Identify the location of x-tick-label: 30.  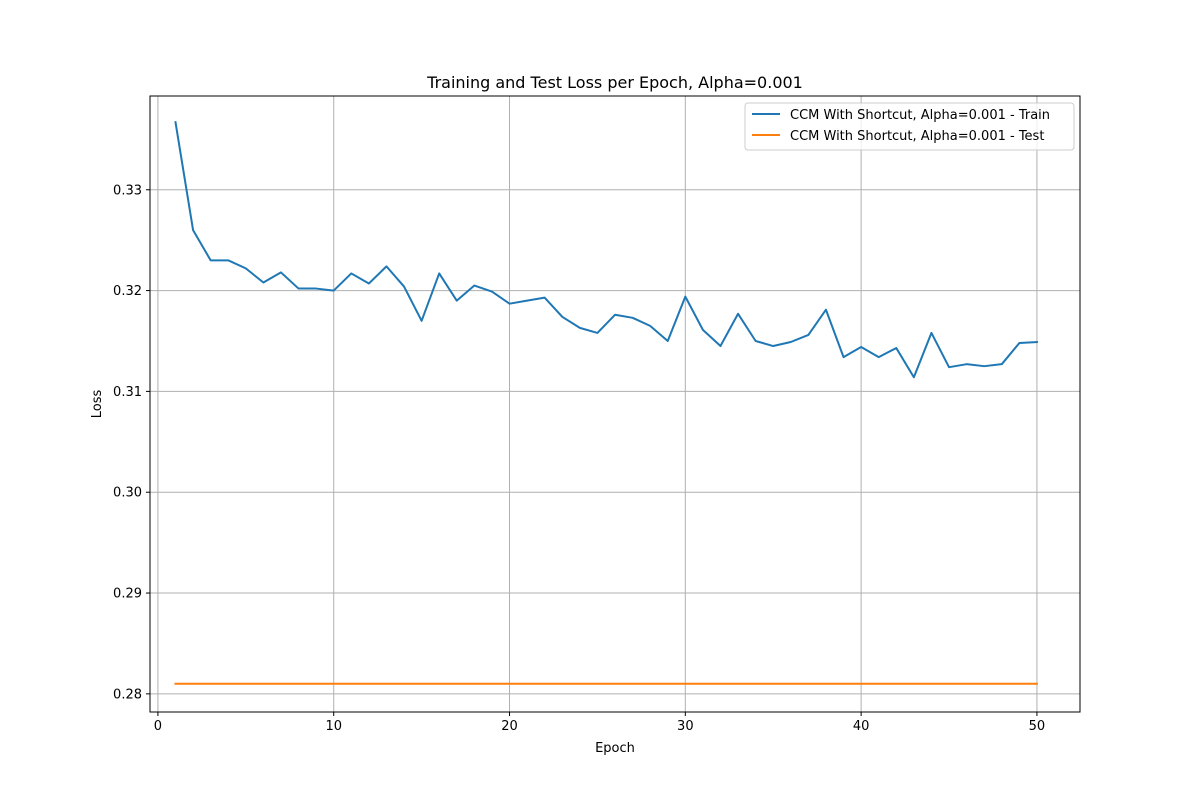
(685, 726).